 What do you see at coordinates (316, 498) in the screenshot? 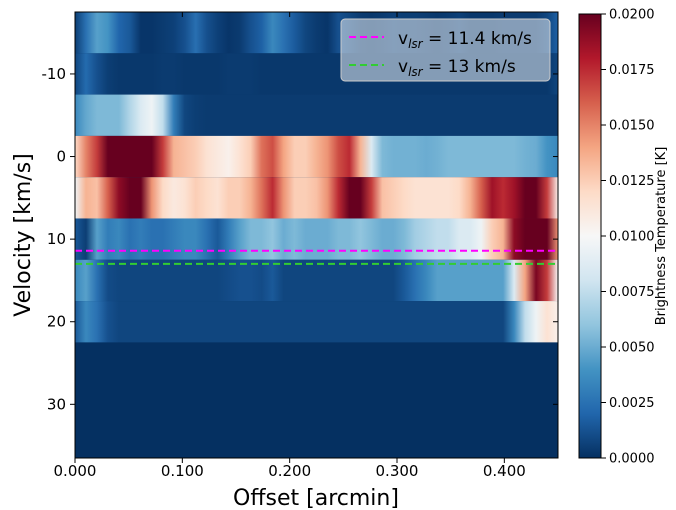
I see `x-axis-label: Offset [arcmin]` at bounding box center [316, 498].